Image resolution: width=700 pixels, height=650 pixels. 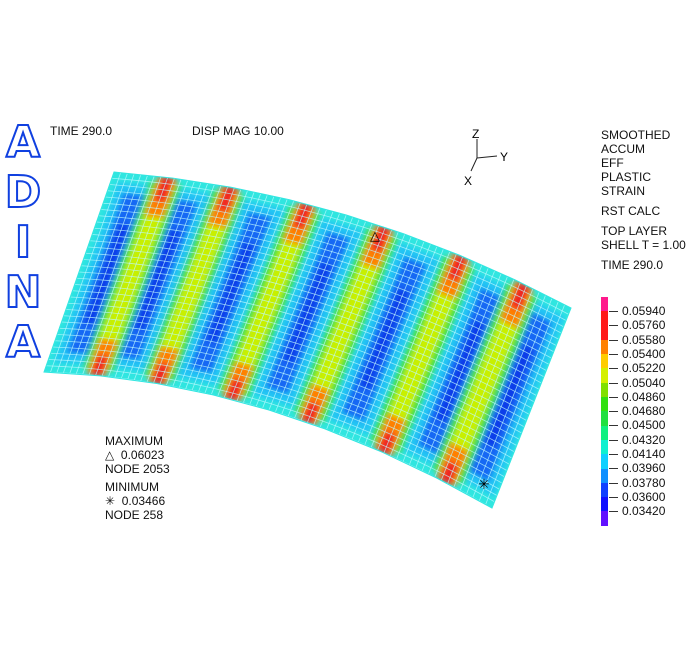 I want to click on legend-label: 0.05220, so click(x=644, y=368).